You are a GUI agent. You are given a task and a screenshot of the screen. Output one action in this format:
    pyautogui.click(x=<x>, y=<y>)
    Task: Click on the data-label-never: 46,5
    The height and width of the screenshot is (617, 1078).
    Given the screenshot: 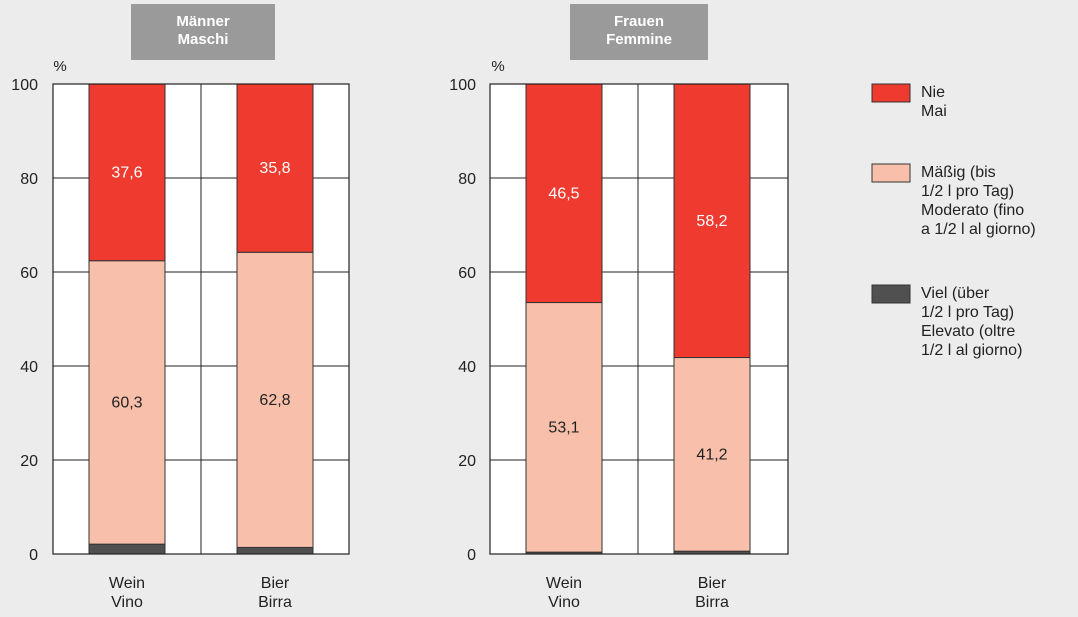 What is the action you would take?
    pyautogui.click(x=563, y=193)
    